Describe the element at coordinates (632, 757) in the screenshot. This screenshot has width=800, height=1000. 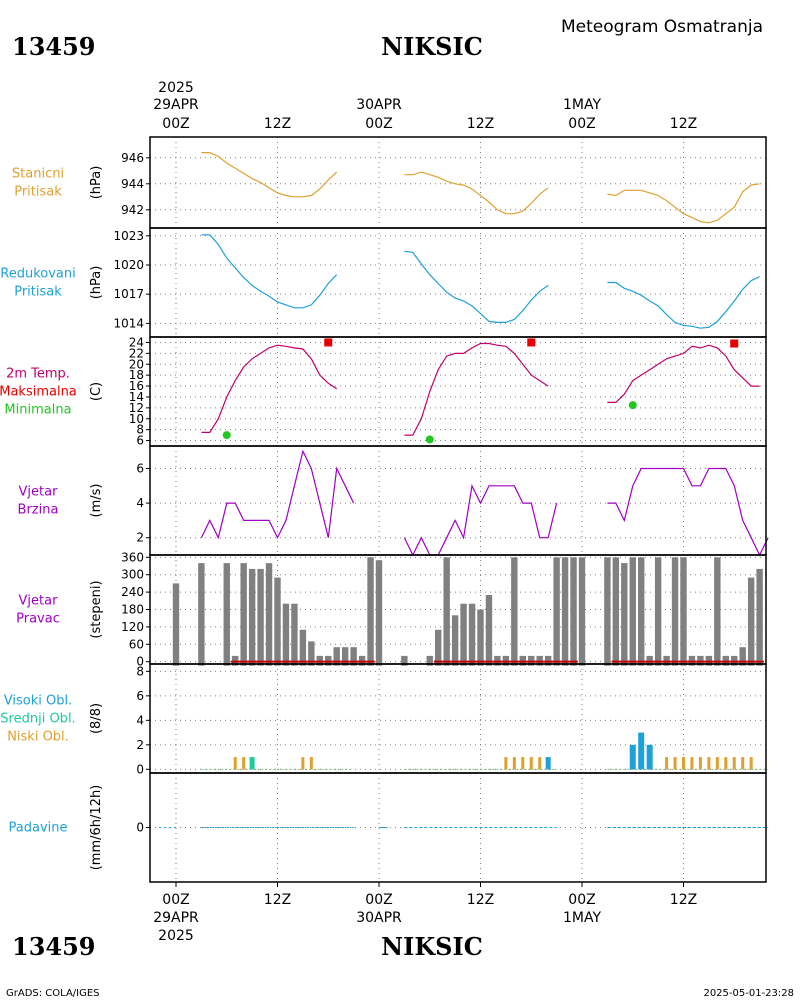
I see `high-cloud-bar` at that location.